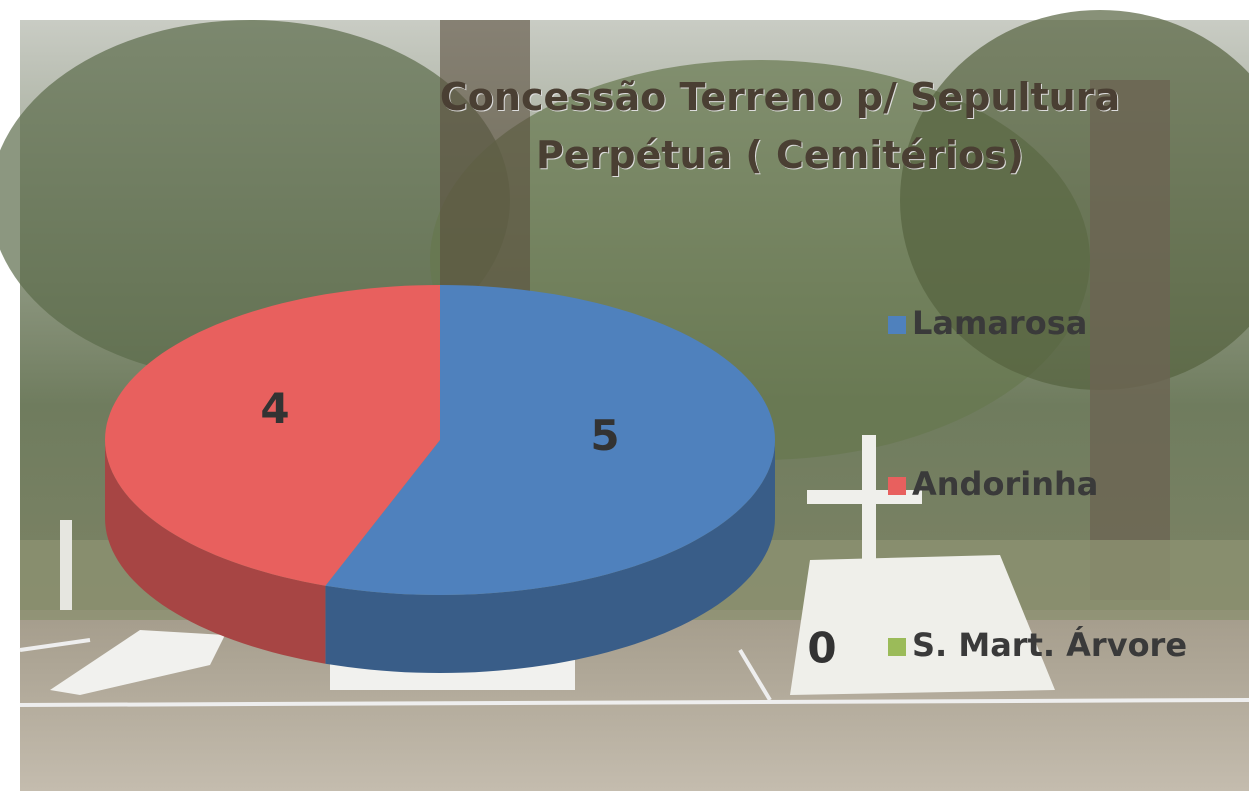 This screenshot has width=1249, height=791. I want to click on legend-label: Lamarosa, so click(999, 323).